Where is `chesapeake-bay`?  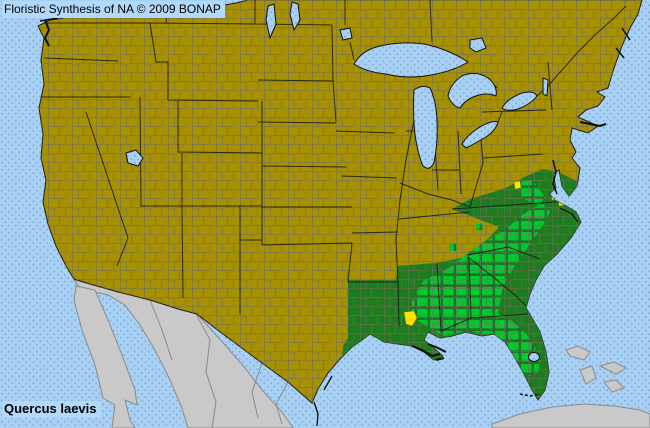 chesapeake-bay is located at coordinates (555, 177).